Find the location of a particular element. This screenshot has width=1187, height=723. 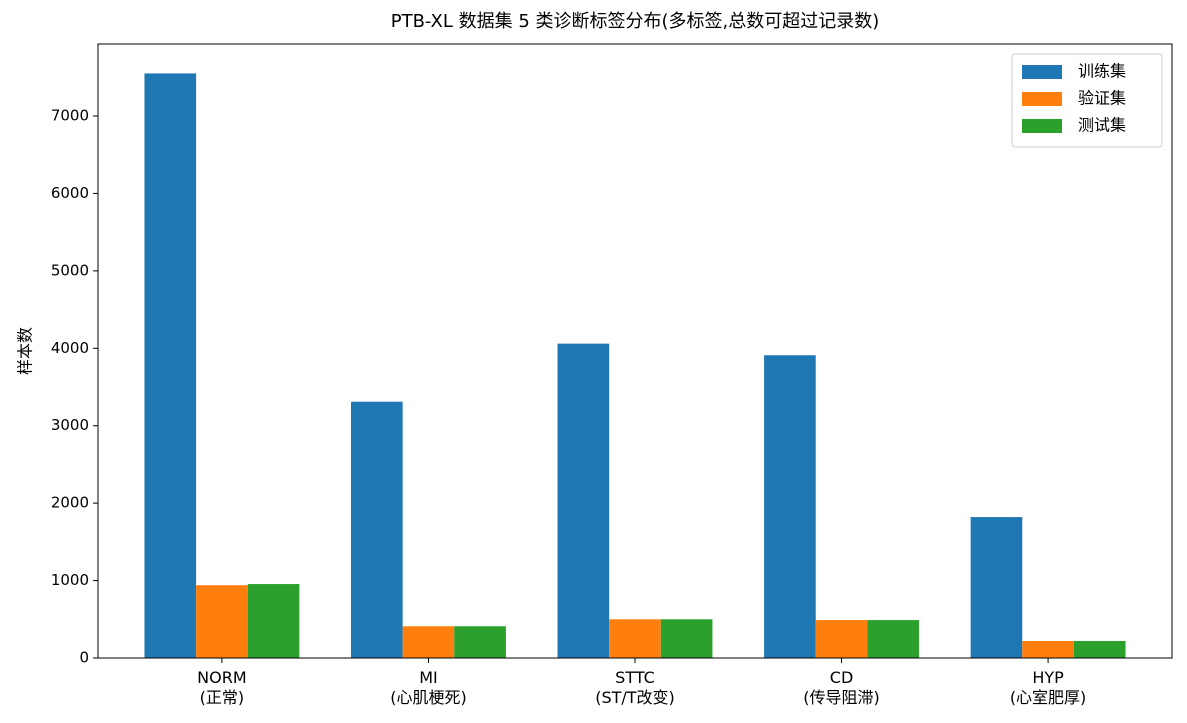

legend-label: 测试集 is located at coordinates (1102, 125).